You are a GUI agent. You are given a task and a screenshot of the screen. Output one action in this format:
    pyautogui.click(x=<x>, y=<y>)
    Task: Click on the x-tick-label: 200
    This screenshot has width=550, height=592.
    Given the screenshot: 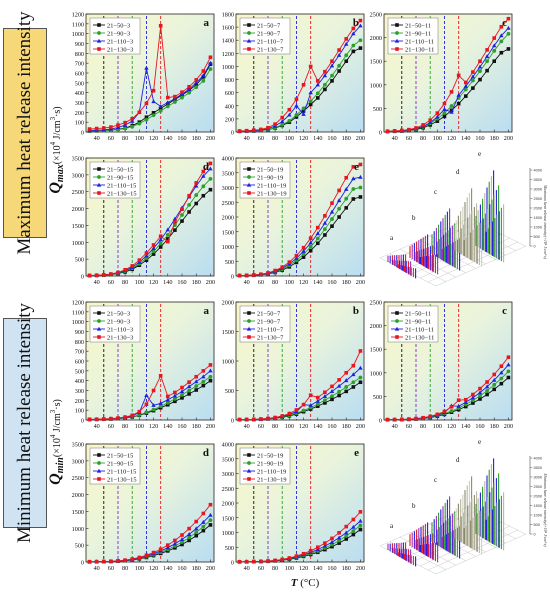 What is the action you would take?
    pyautogui.click(x=210, y=568)
    